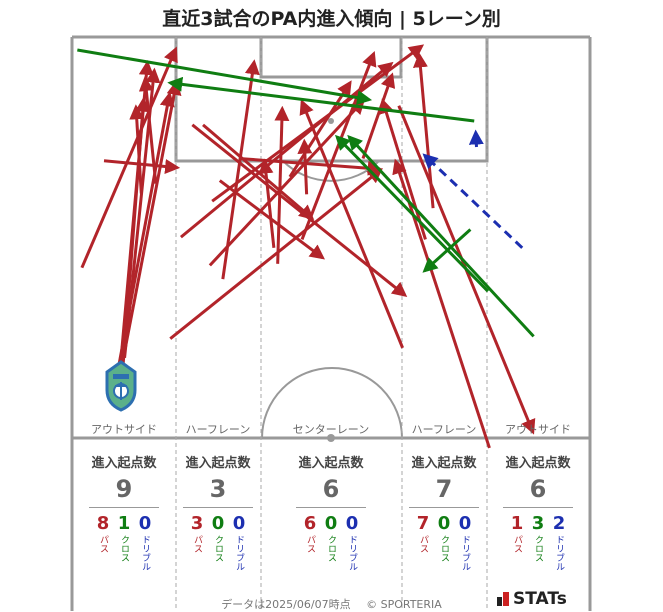  I want to click on pass-count: 3, so click(197, 523).